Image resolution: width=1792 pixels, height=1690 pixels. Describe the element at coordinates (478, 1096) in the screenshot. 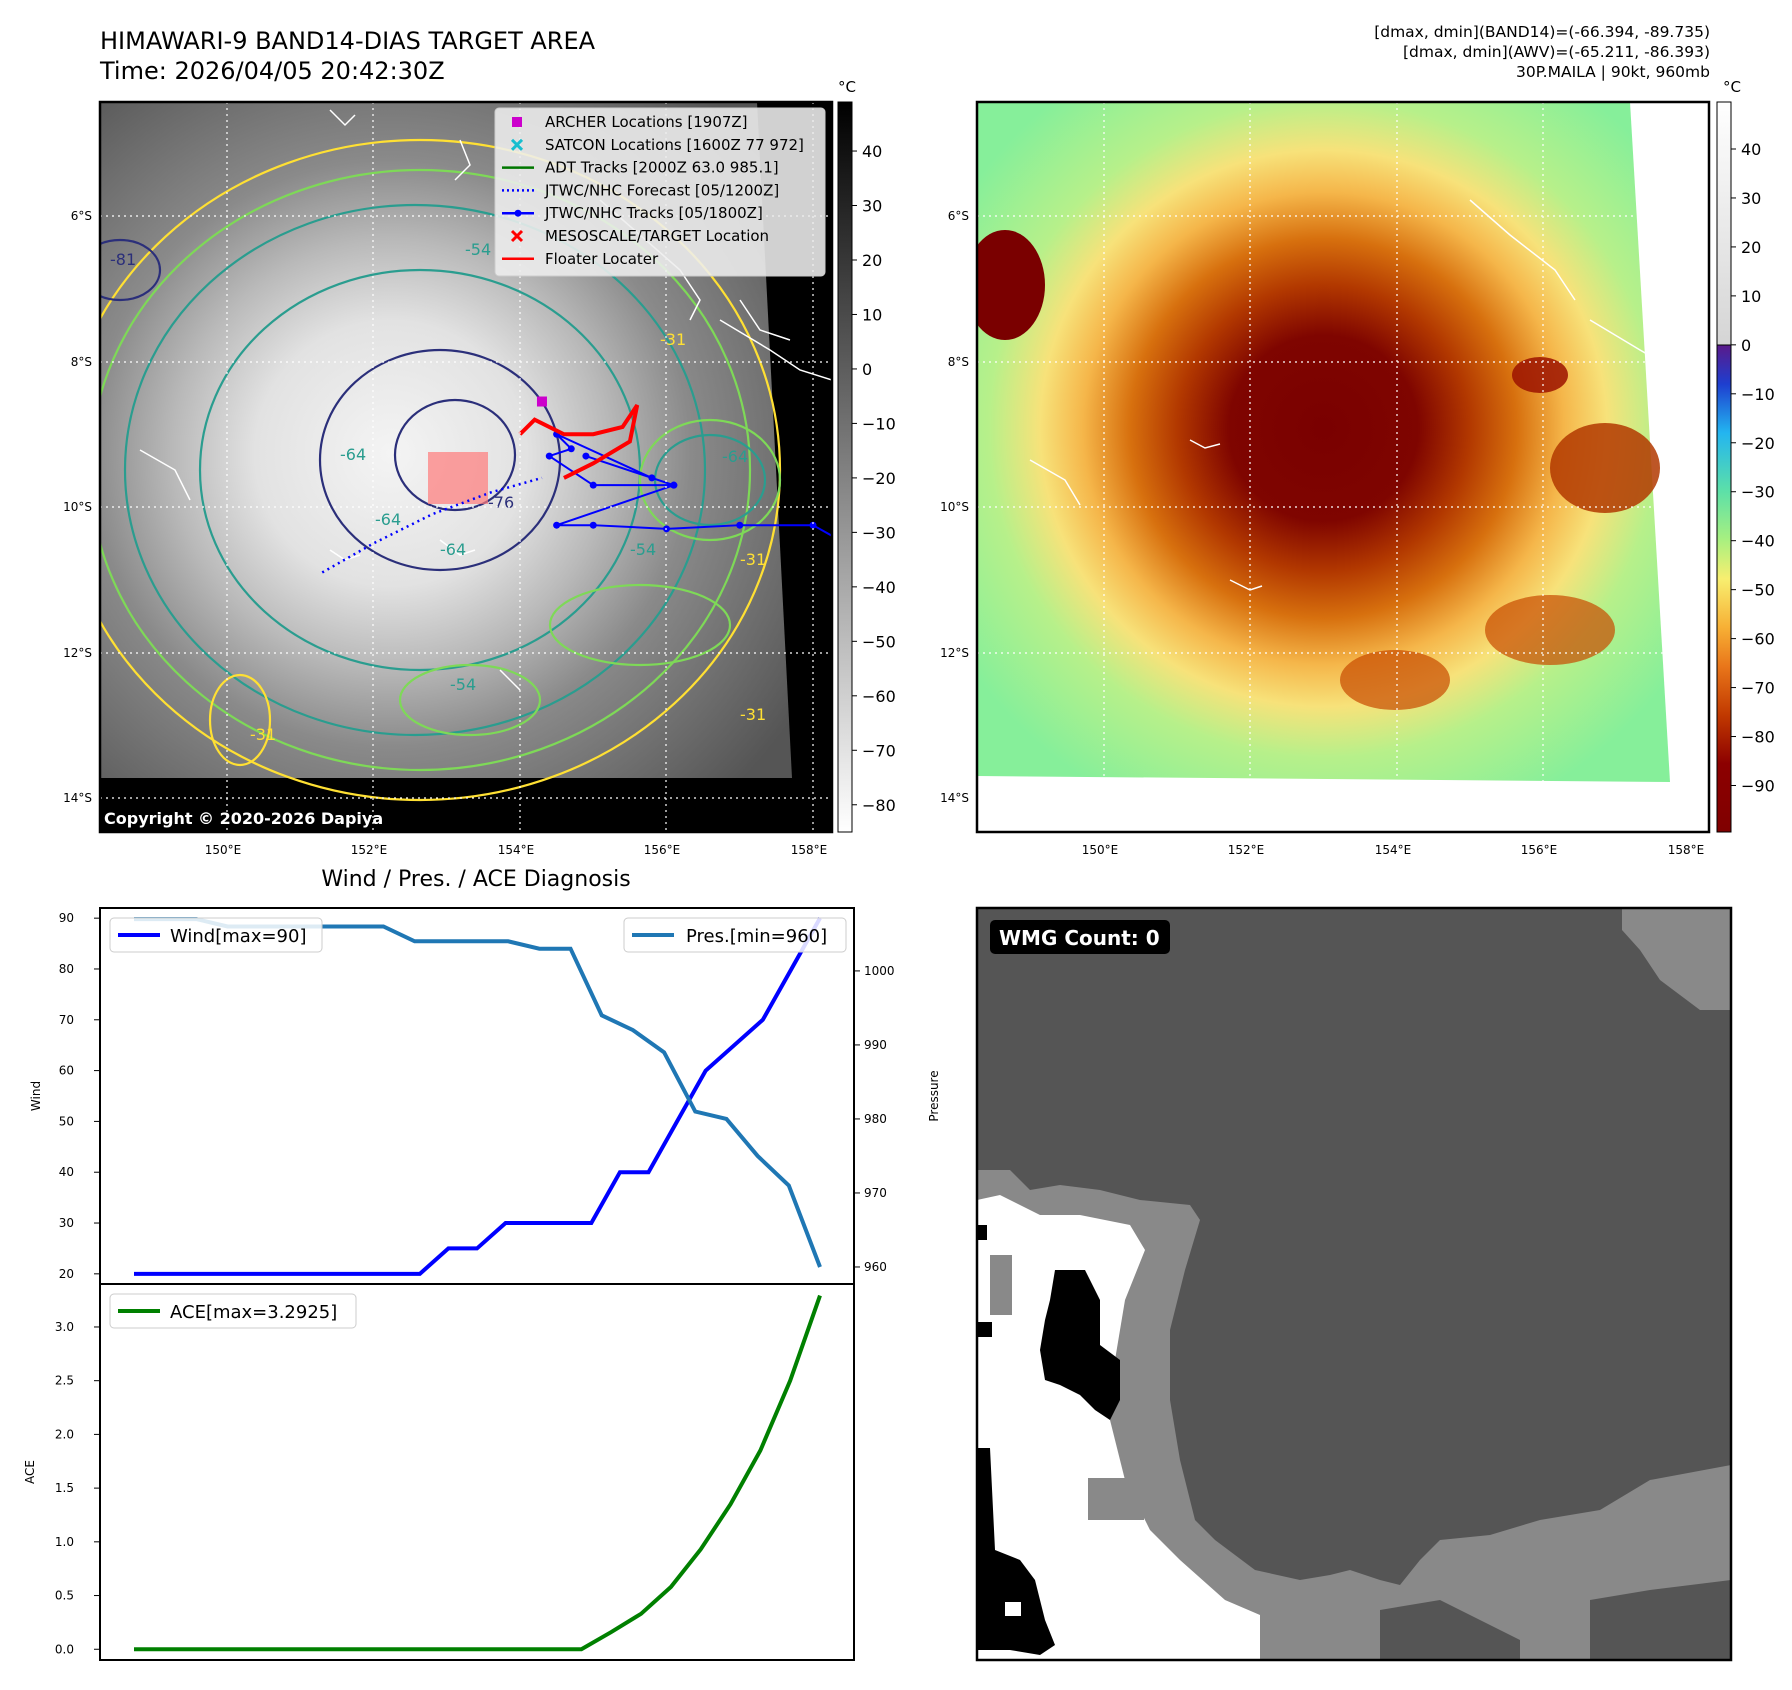

I see `wind-series-line` at that location.